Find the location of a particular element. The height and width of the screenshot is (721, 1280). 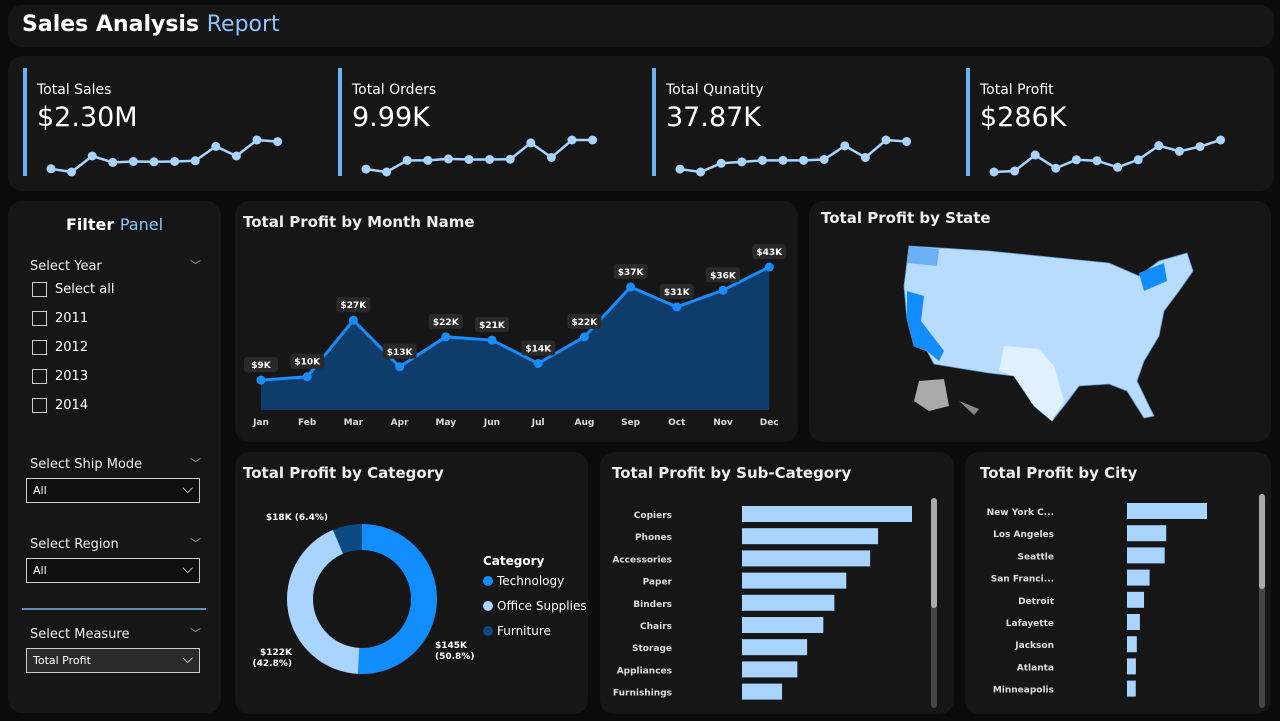

year-option-select-all: Select all is located at coordinates (73, 289).